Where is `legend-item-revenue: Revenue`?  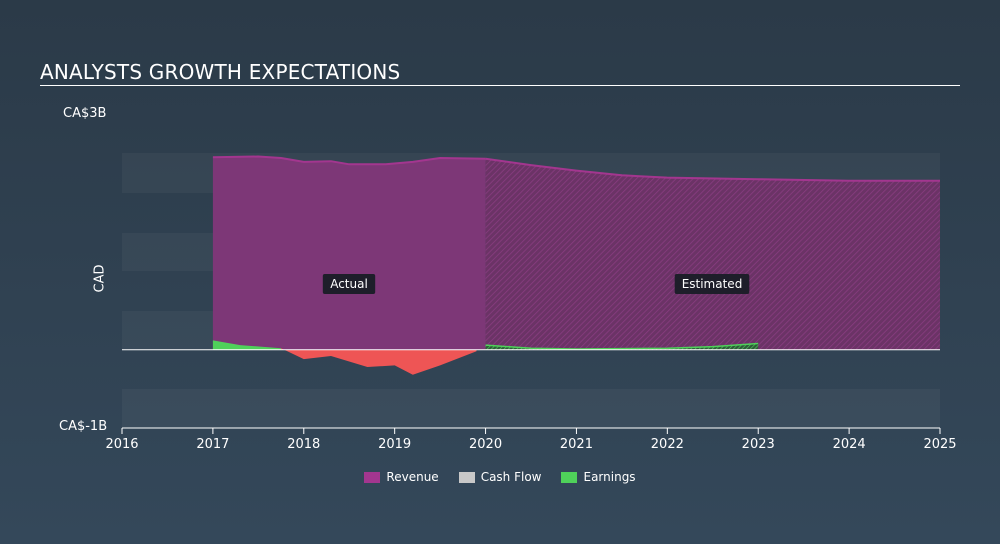 legend-item-revenue: Revenue is located at coordinates (401, 477).